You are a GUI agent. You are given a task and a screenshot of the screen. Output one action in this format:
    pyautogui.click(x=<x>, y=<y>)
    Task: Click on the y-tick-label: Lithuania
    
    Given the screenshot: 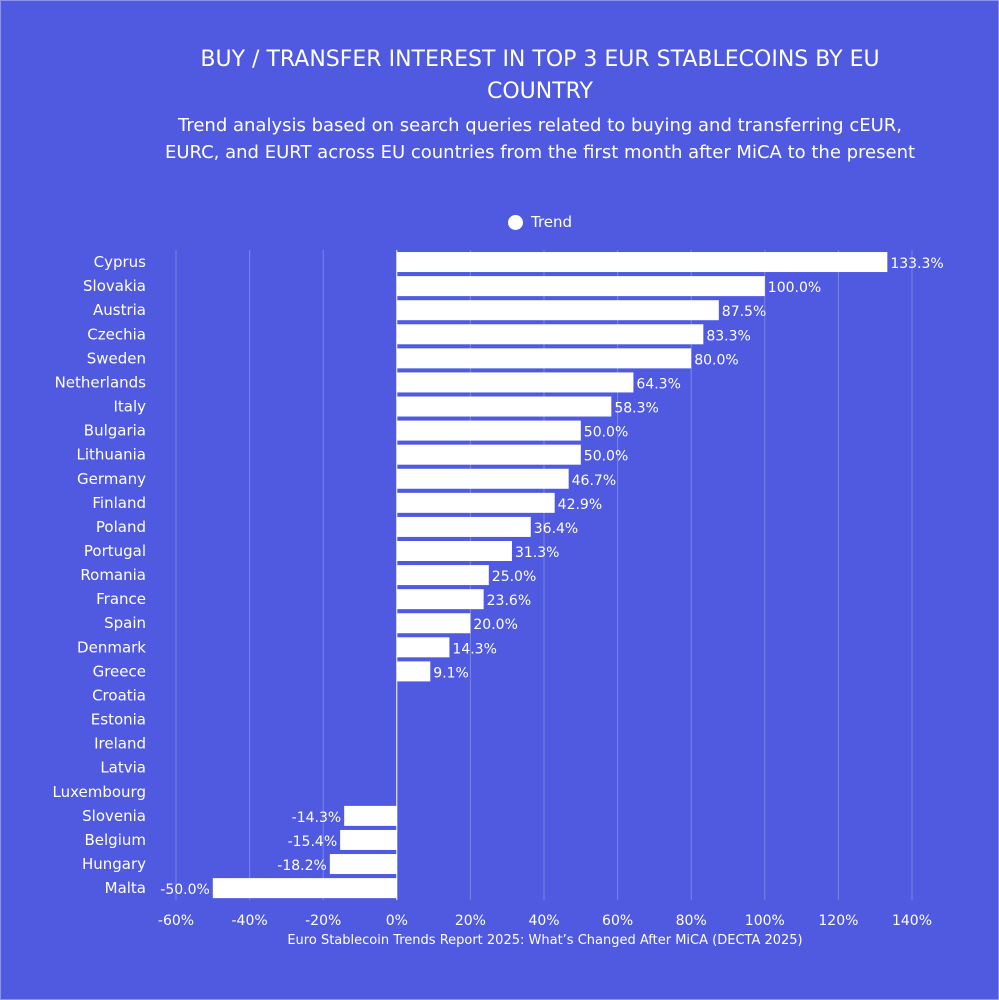 What is the action you would take?
    pyautogui.click(x=111, y=455)
    